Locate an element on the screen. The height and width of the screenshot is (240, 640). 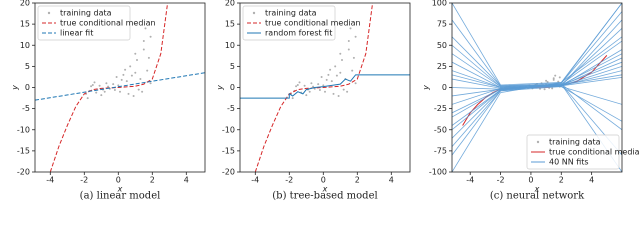
y-tick-label: 10 is located at coordinates (230, 45).